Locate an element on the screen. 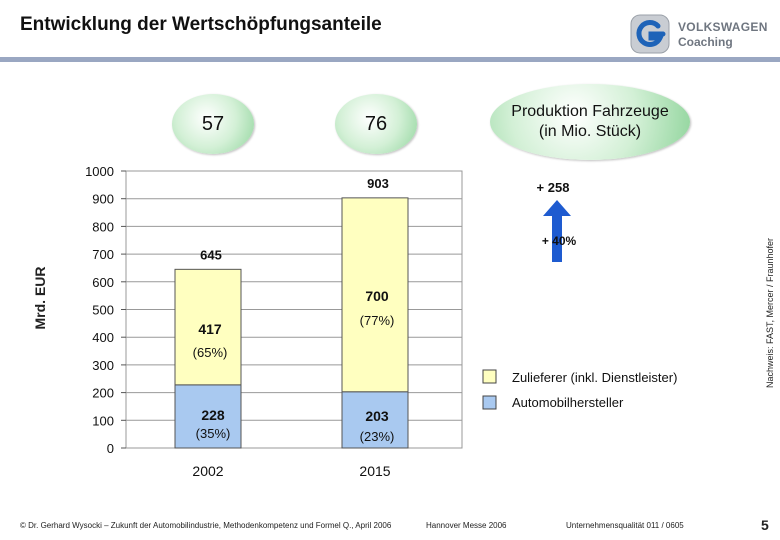 The height and width of the screenshot is (540, 780). total-label-2015: 903 is located at coordinates (378, 183).